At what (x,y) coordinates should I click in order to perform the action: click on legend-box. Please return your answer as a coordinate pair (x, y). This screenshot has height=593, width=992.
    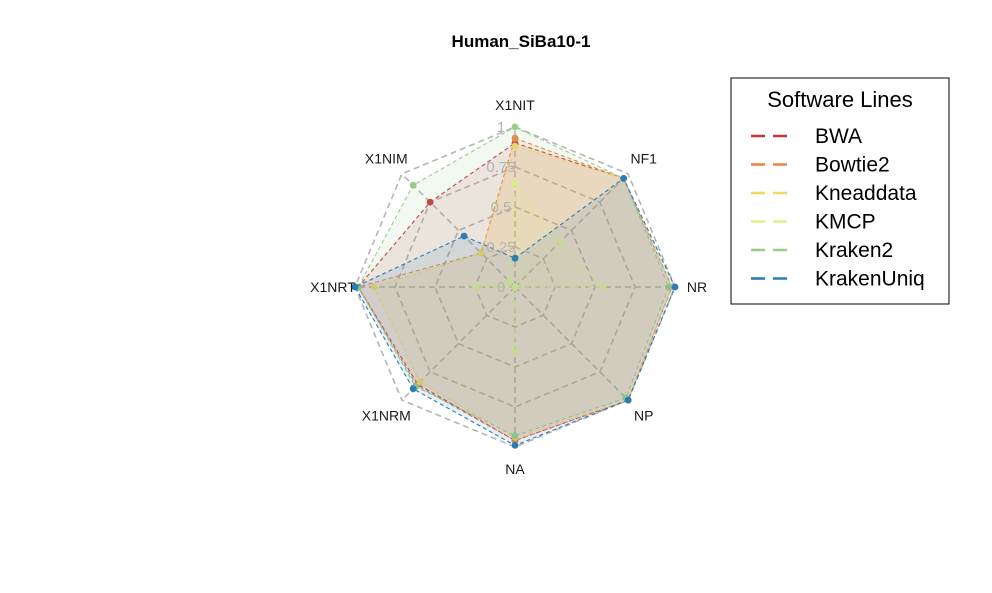
    Looking at the image, I should click on (840, 191).